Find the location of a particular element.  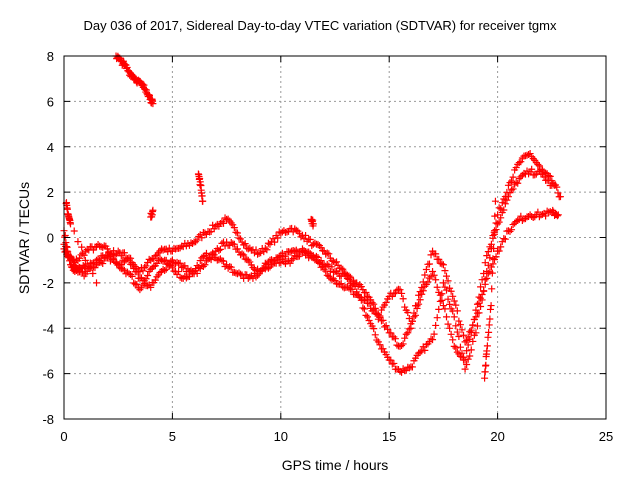

x-tick-label: 25 is located at coordinates (606, 436).